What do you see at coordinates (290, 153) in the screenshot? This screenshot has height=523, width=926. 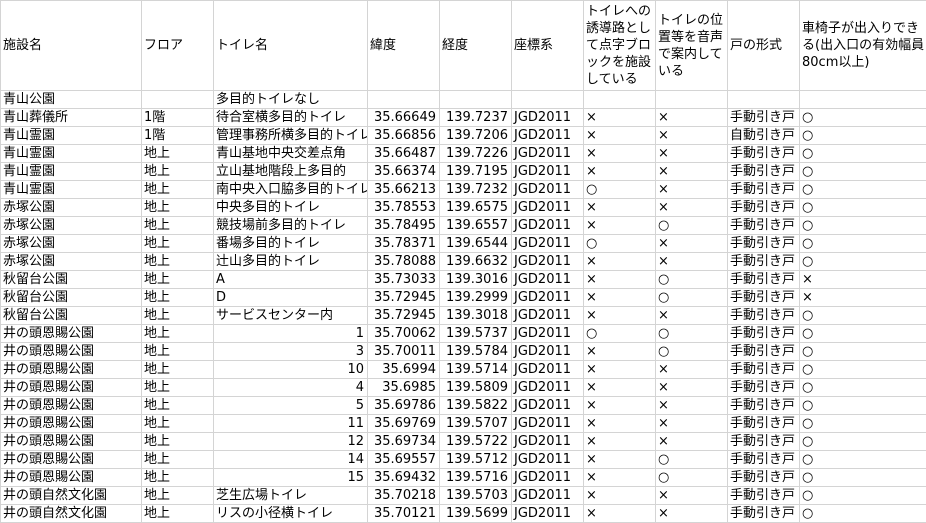 I see `cell: 青山基地中央交差点角` at bounding box center [290, 153].